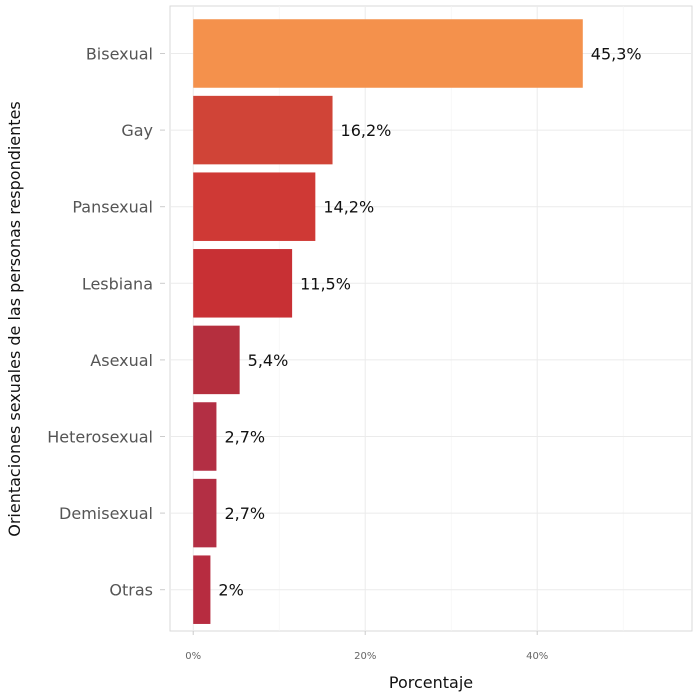  I want to click on y-tick-label-pansexual: Pansexual, so click(112, 207).